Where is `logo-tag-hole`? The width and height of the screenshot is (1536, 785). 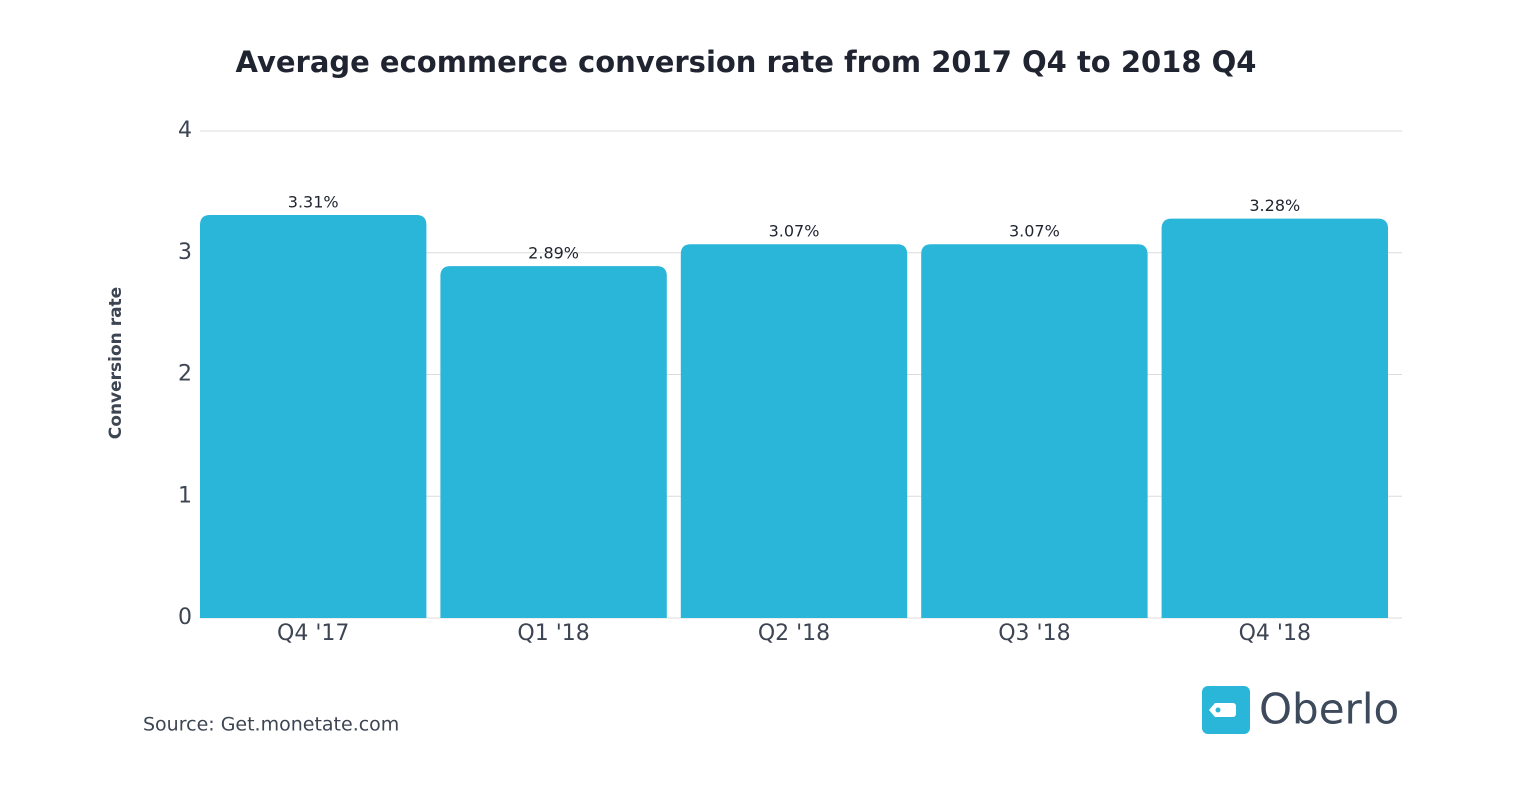
logo-tag-hole is located at coordinates (1218, 710).